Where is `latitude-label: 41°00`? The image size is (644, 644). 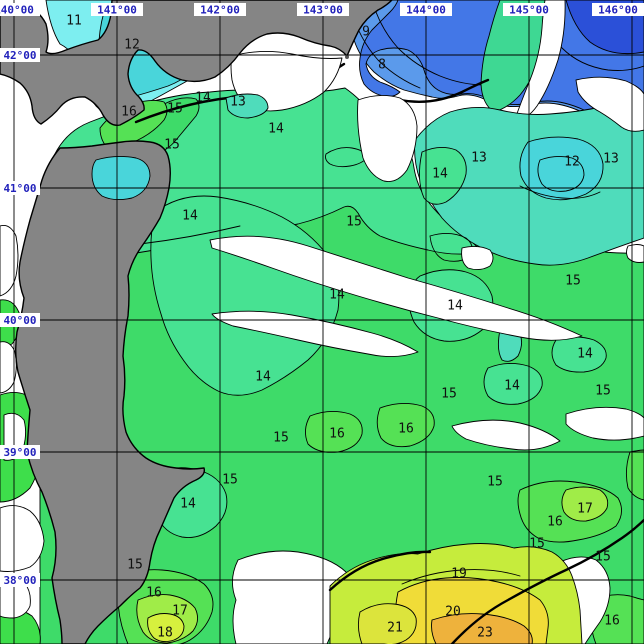
latitude-label: 41°00 is located at coordinates (19, 188).